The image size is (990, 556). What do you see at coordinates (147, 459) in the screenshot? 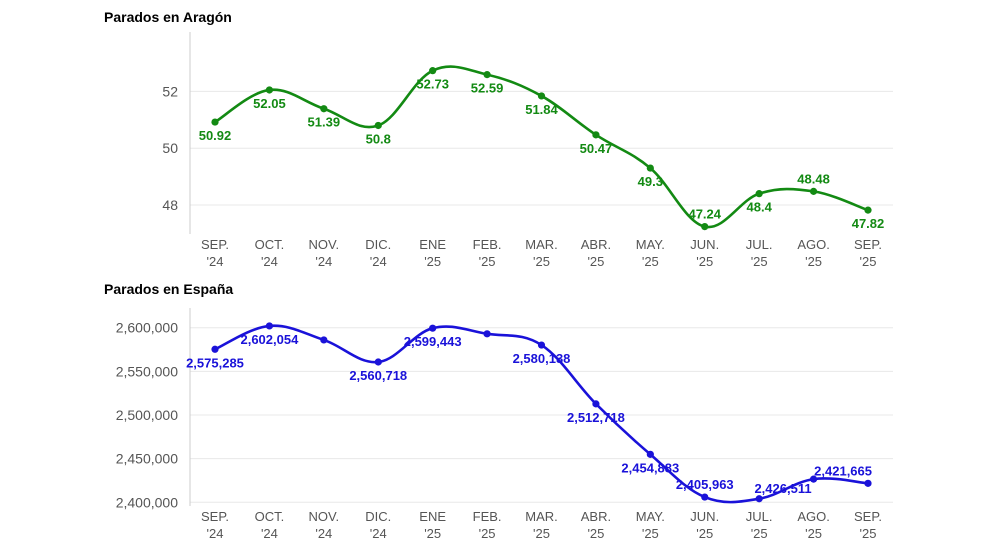
I see `y-tick-label: 2,450,000` at bounding box center [147, 459].